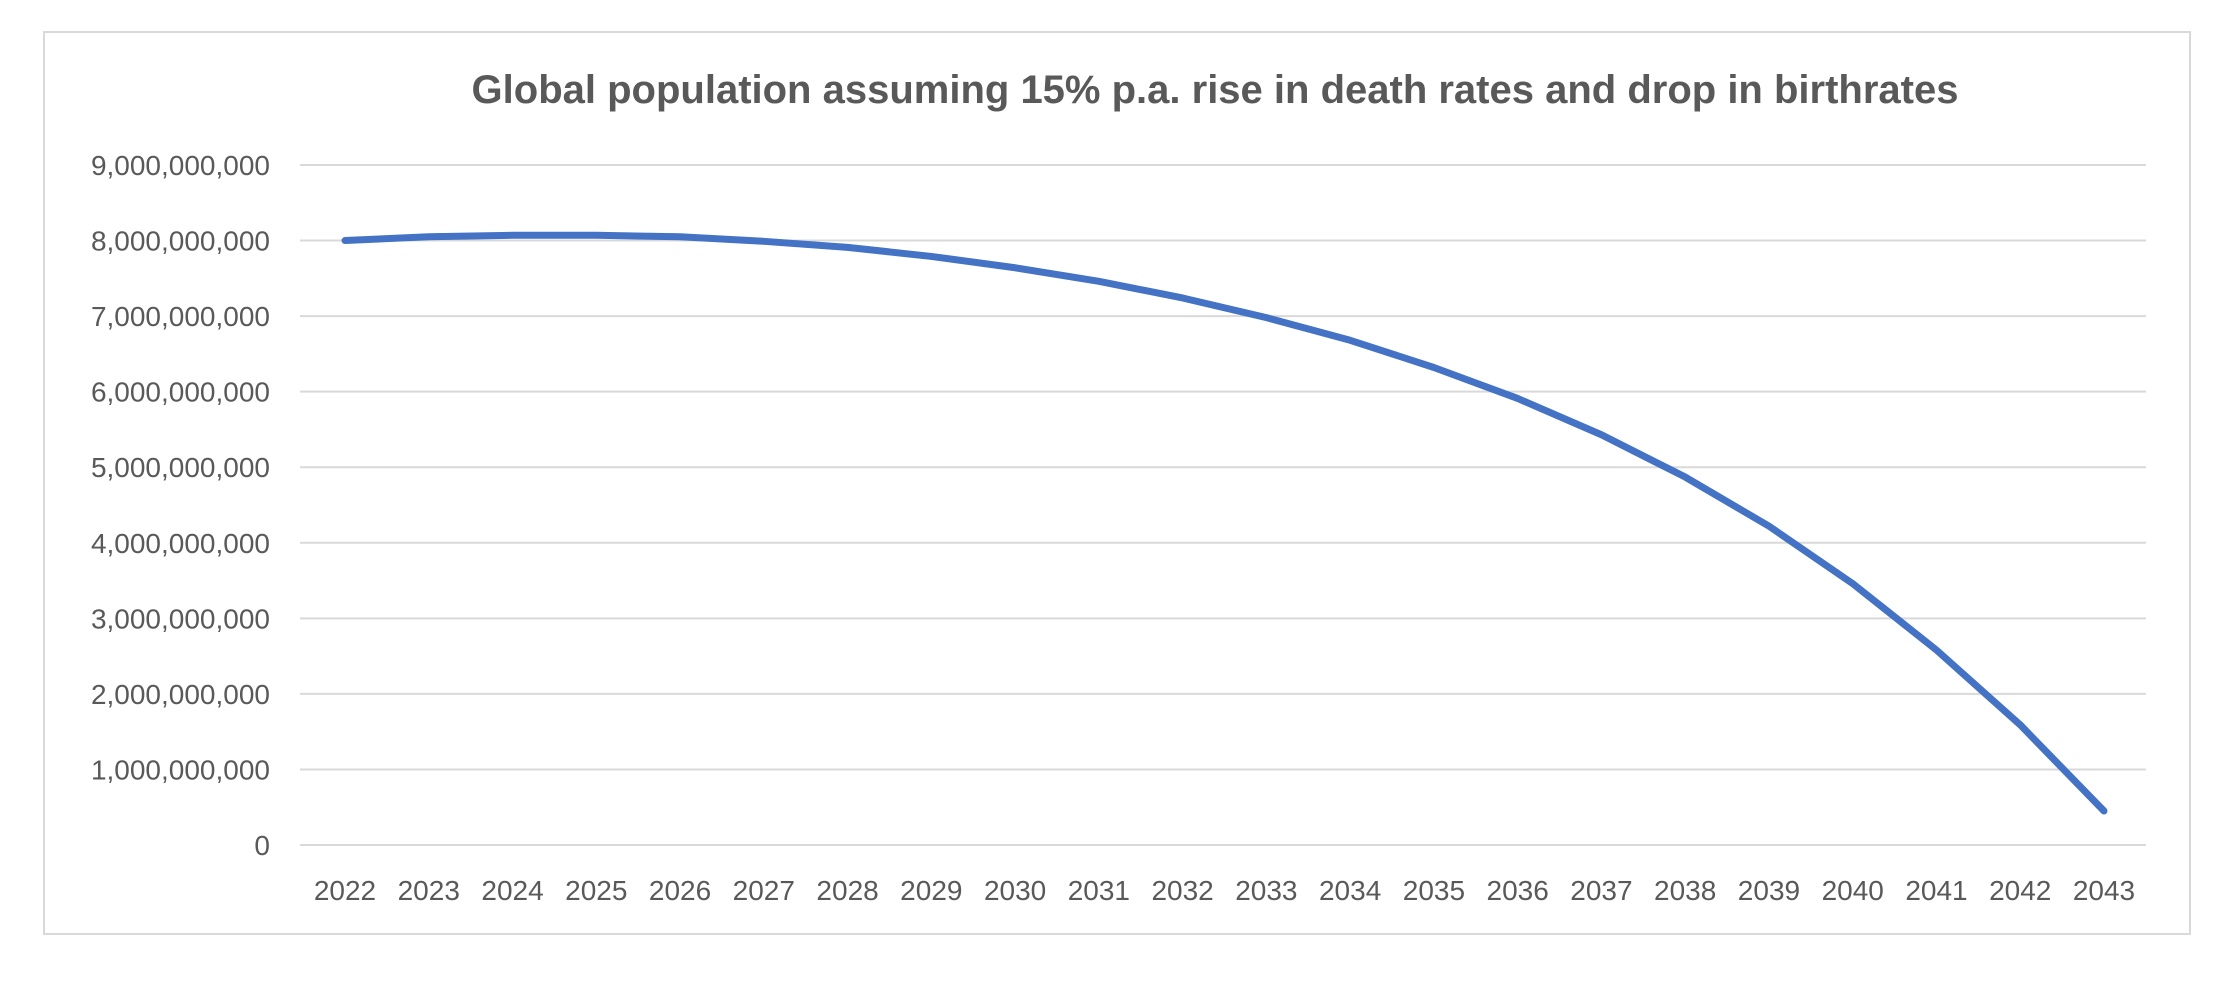 Image resolution: width=2234 pixels, height=984 pixels. Describe the element at coordinates (180, 467) in the screenshot. I see `y-tick-label: 5,000,000,000` at that location.